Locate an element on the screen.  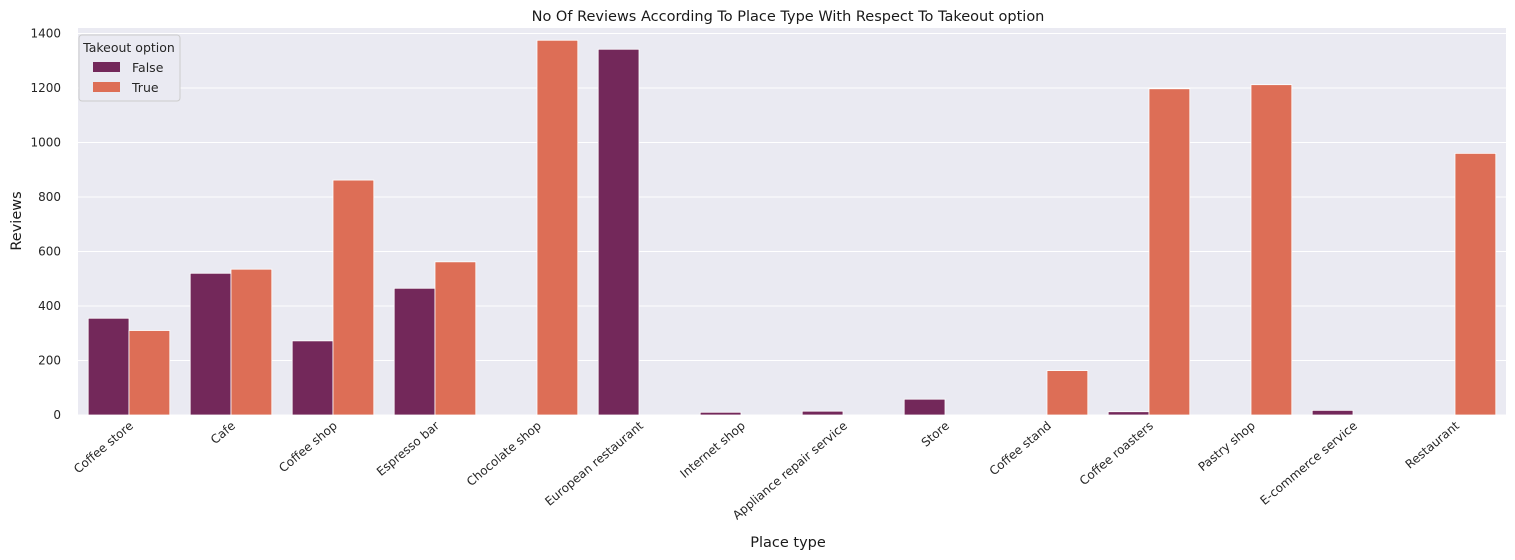
x-tick-label: Espresso bar is located at coordinates (408, 449).